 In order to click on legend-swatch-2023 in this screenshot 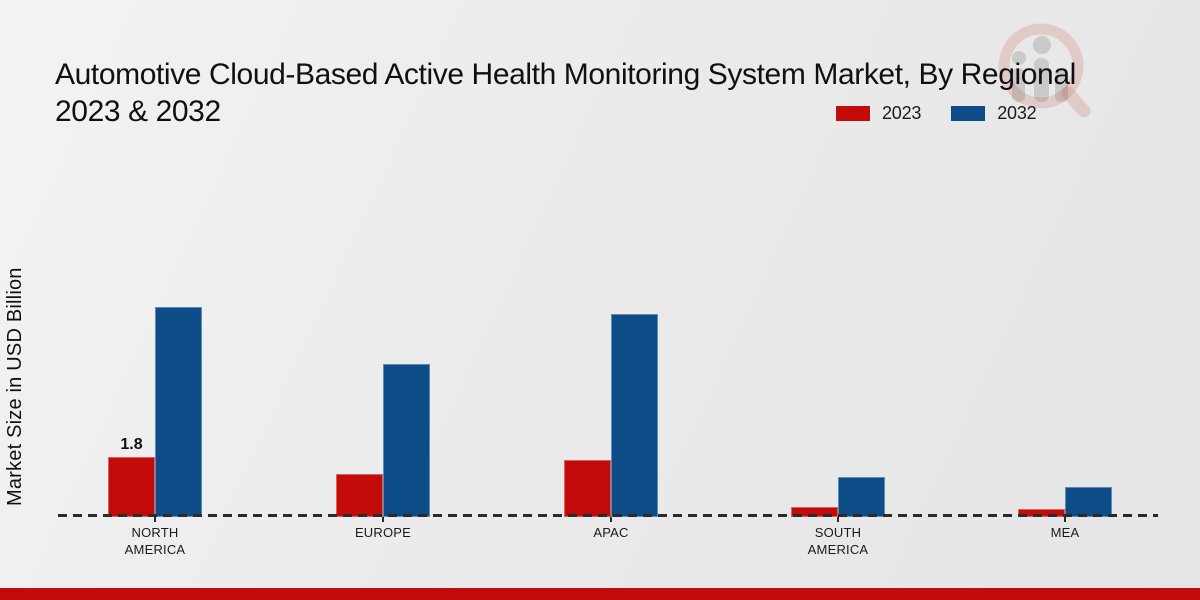, I will do `click(853, 113)`.